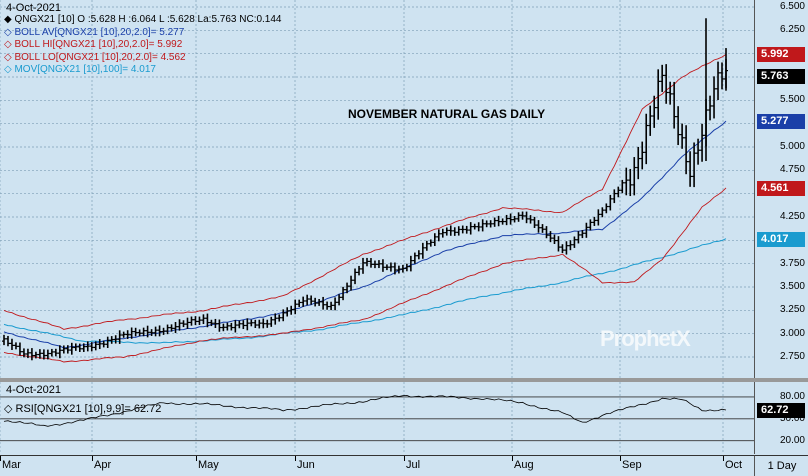  What do you see at coordinates (792, 396) in the screenshot?
I see `rsi-tick-label: 80.00` at bounding box center [792, 396].